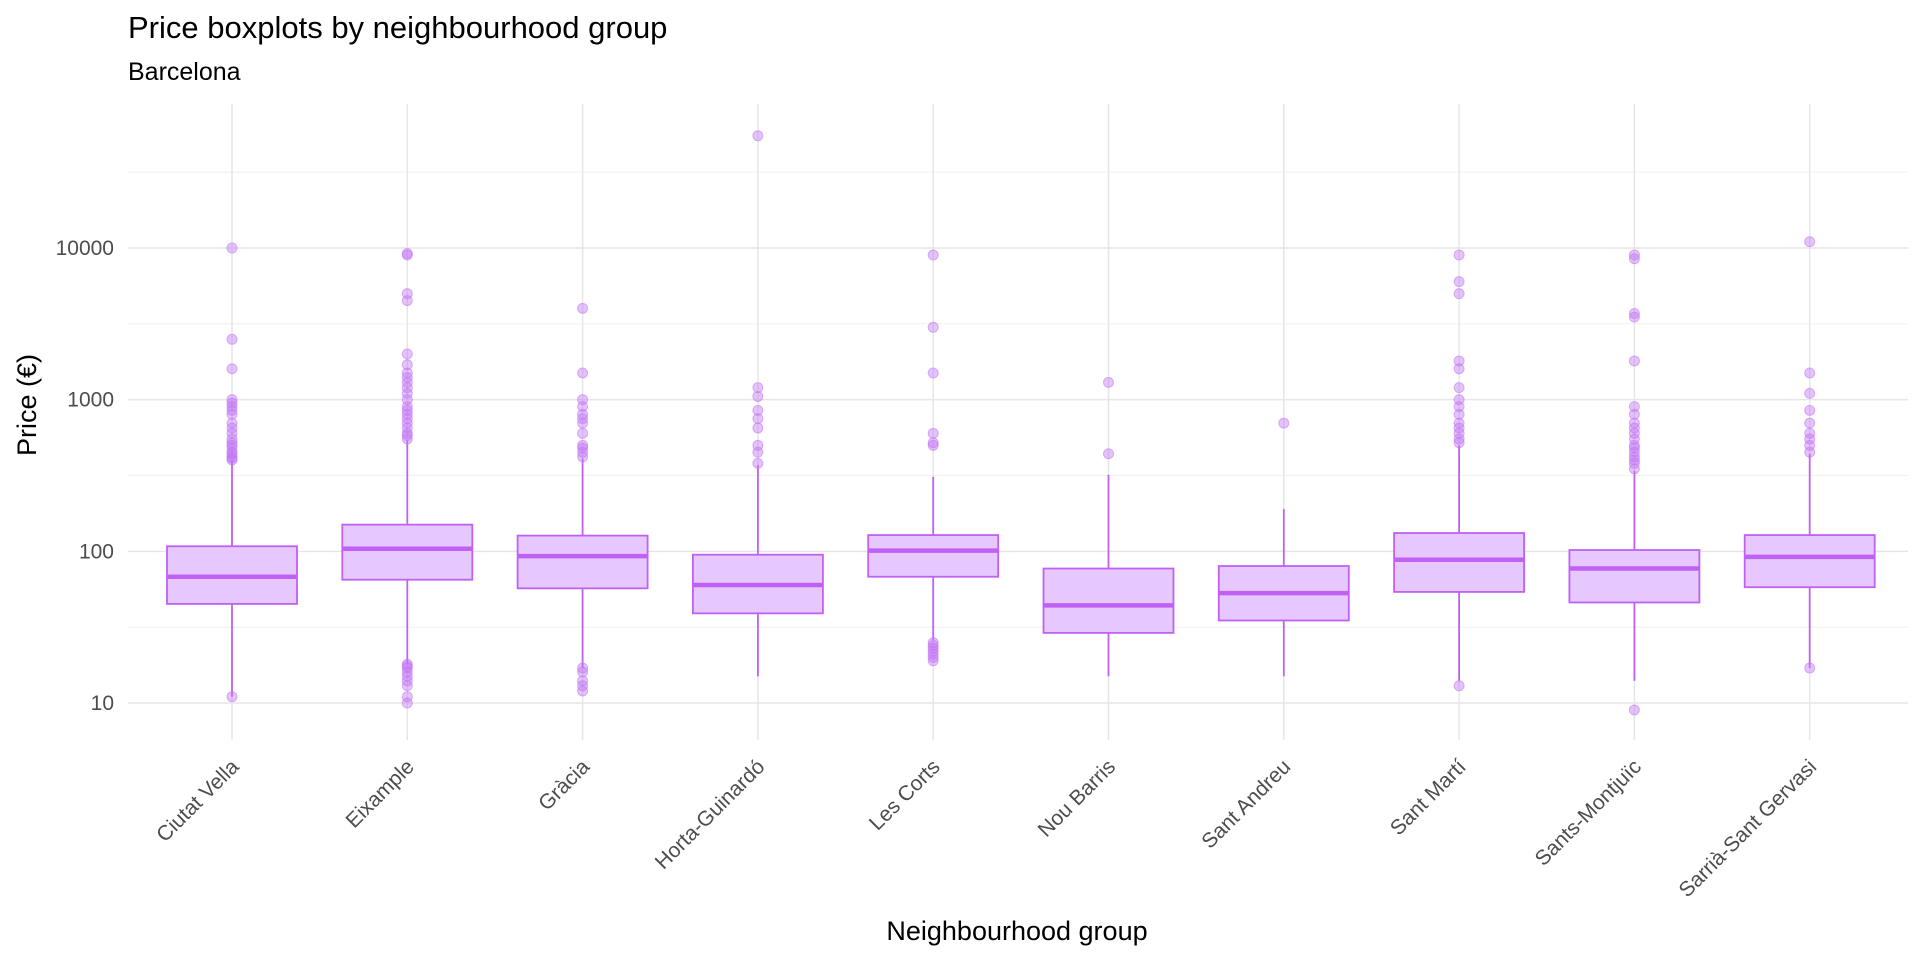 The width and height of the screenshot is (1920, 960). What do you see at coordinates (407, 478) in the screenshot?
I see `box-eixample` at bounding box center [407, 478].